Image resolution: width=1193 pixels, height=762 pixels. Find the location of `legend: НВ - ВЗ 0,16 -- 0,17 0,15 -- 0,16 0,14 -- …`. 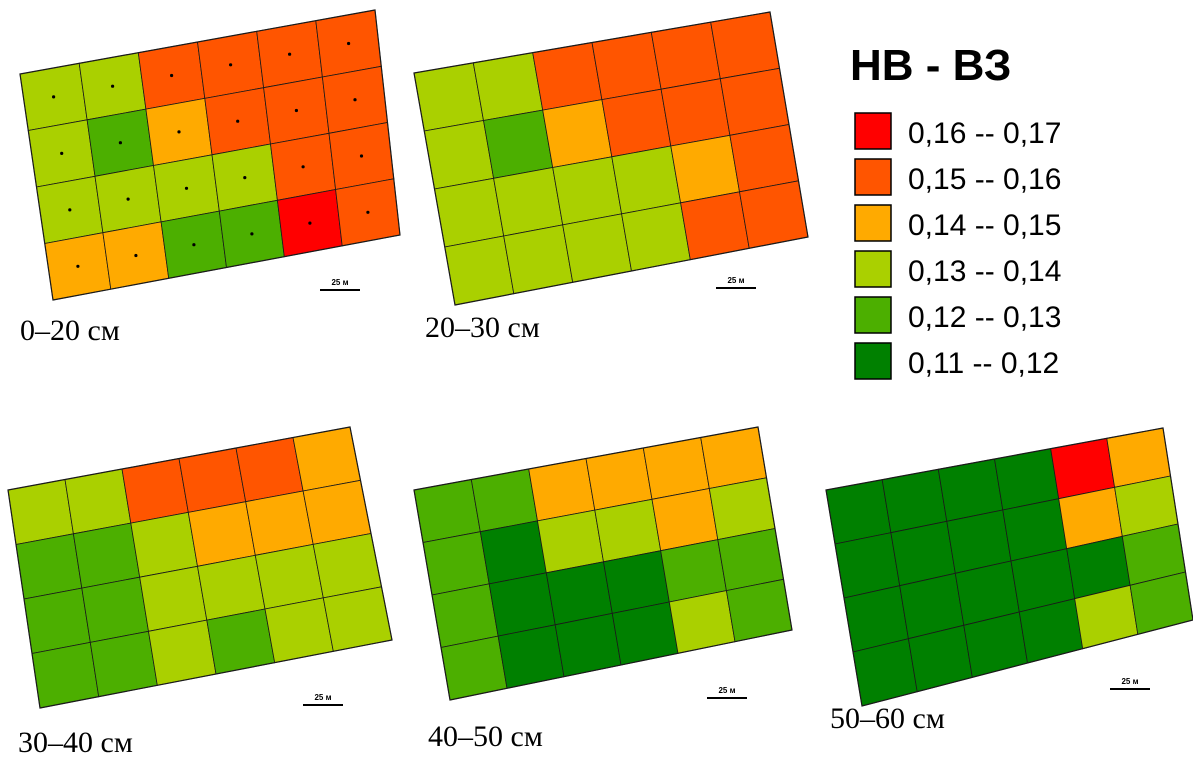

legend: НВ - ВЗ 0,16 -- 0,17 0,15 -- 0,16 0,14 -- … is located at coordinates (955, 210).